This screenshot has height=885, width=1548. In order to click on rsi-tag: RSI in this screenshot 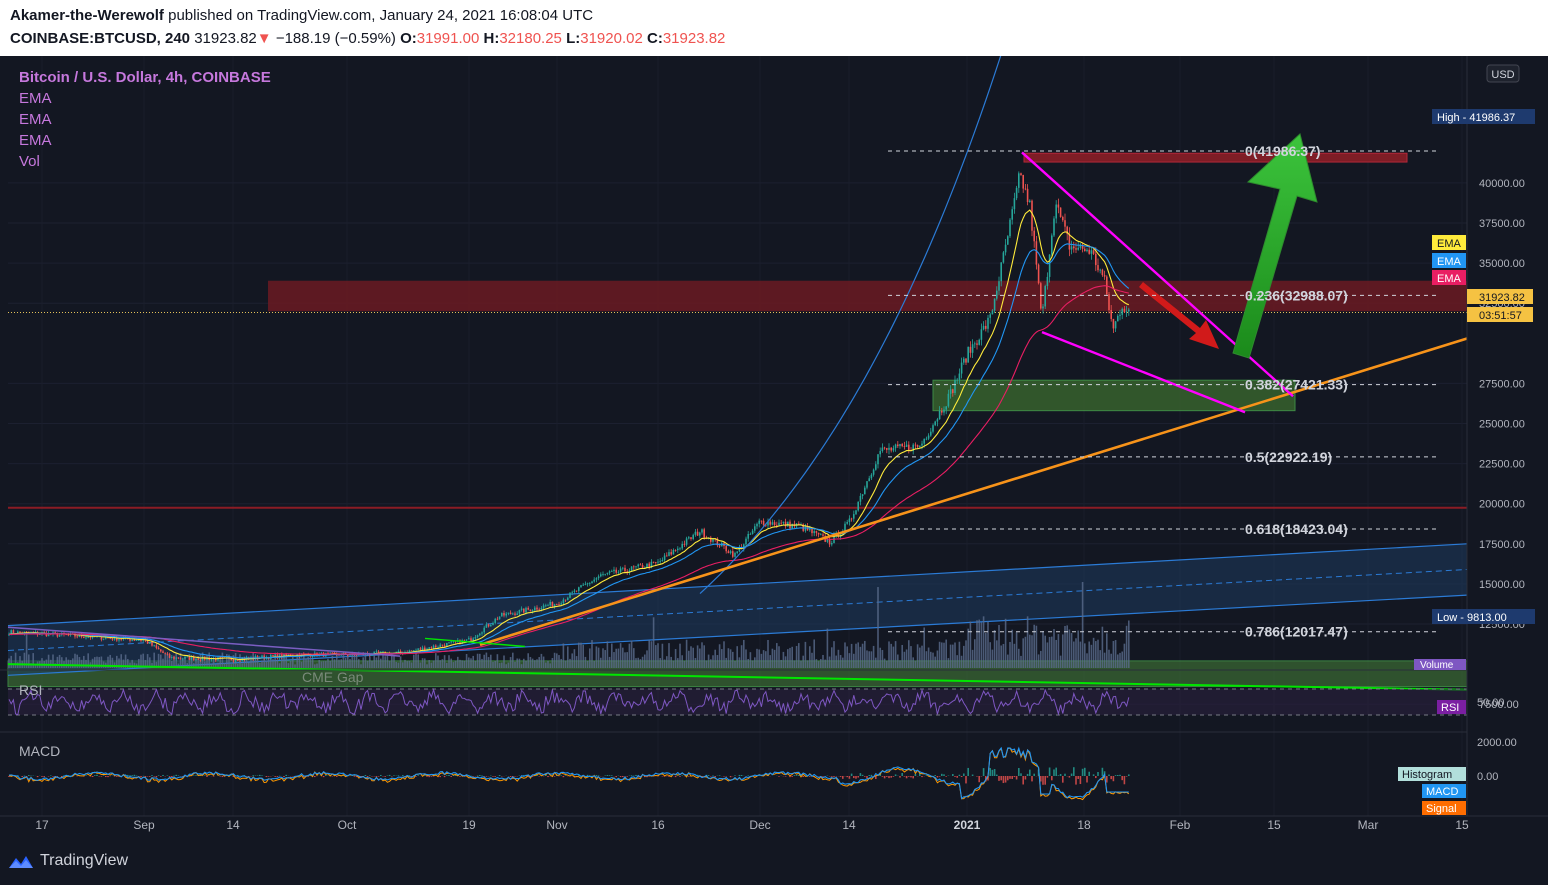, I will do `click(1451, 707)`.